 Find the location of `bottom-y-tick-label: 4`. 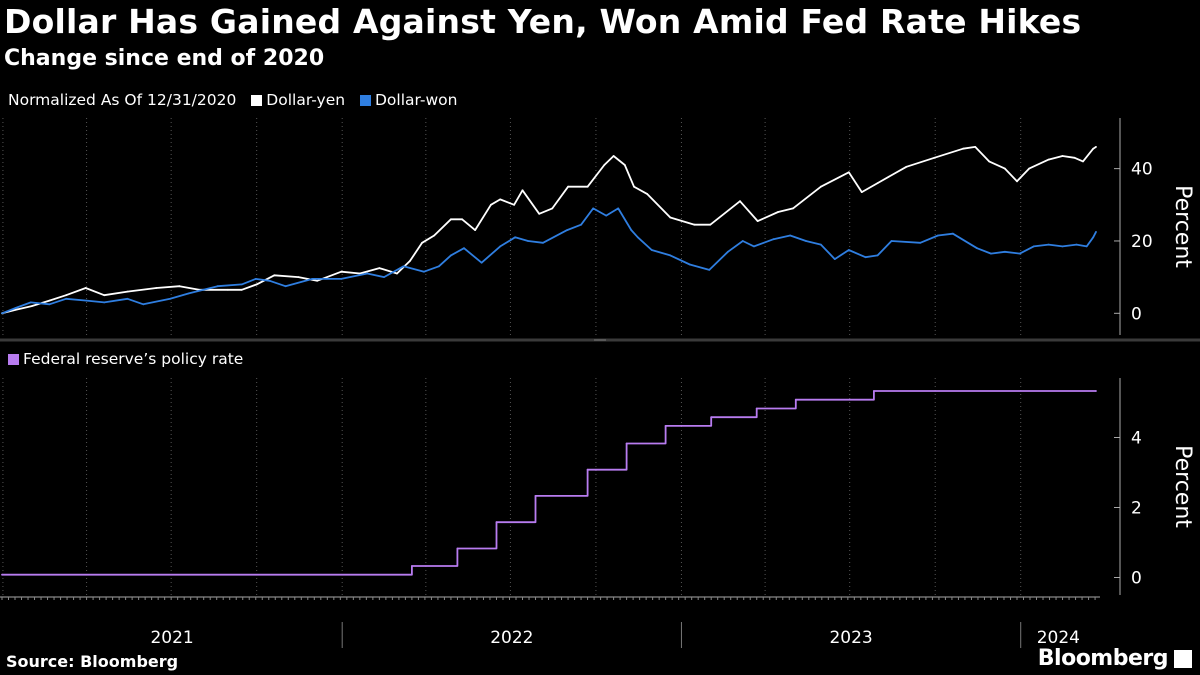

bottom-y-tick-label: 4 is located at coordinates (1136, 439).